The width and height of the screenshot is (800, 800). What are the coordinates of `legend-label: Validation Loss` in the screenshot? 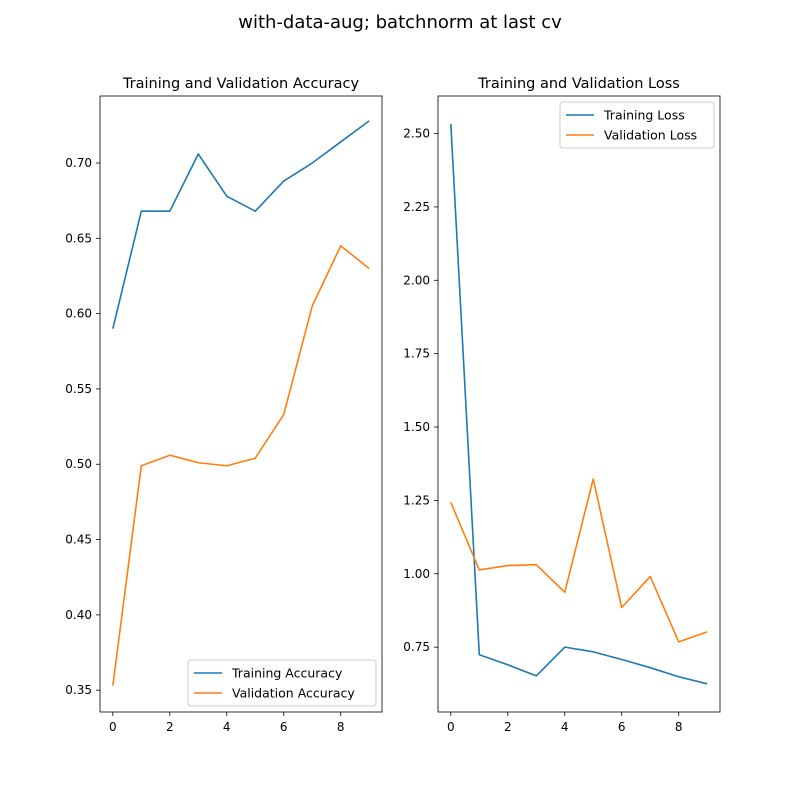 It's located at (650, 135).